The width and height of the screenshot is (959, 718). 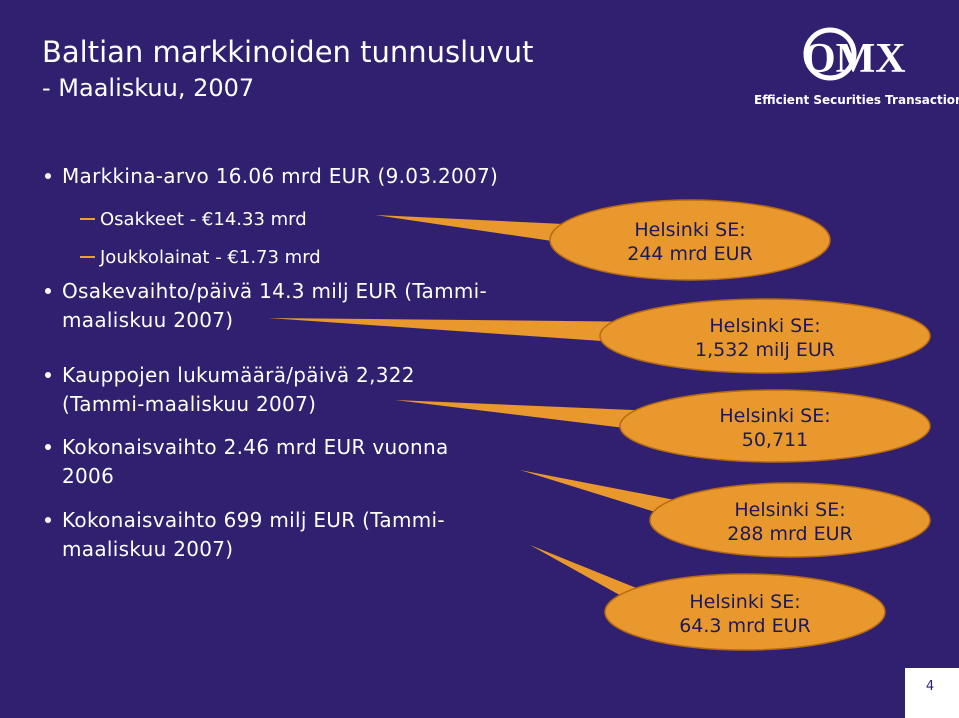 What do you see at coordinates (830, 54) in the screenshot?
I see `logo-ring` at bounding box center [830, 54].